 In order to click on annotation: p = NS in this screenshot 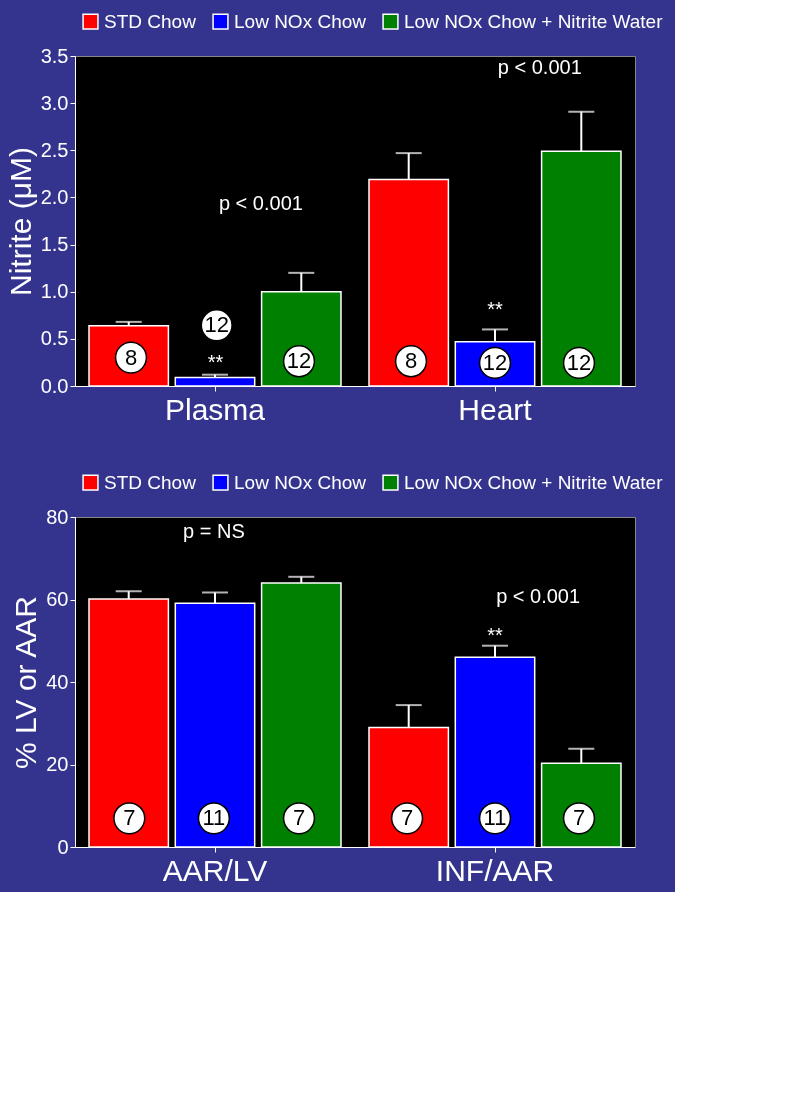, I will do `click(214, 531)`.